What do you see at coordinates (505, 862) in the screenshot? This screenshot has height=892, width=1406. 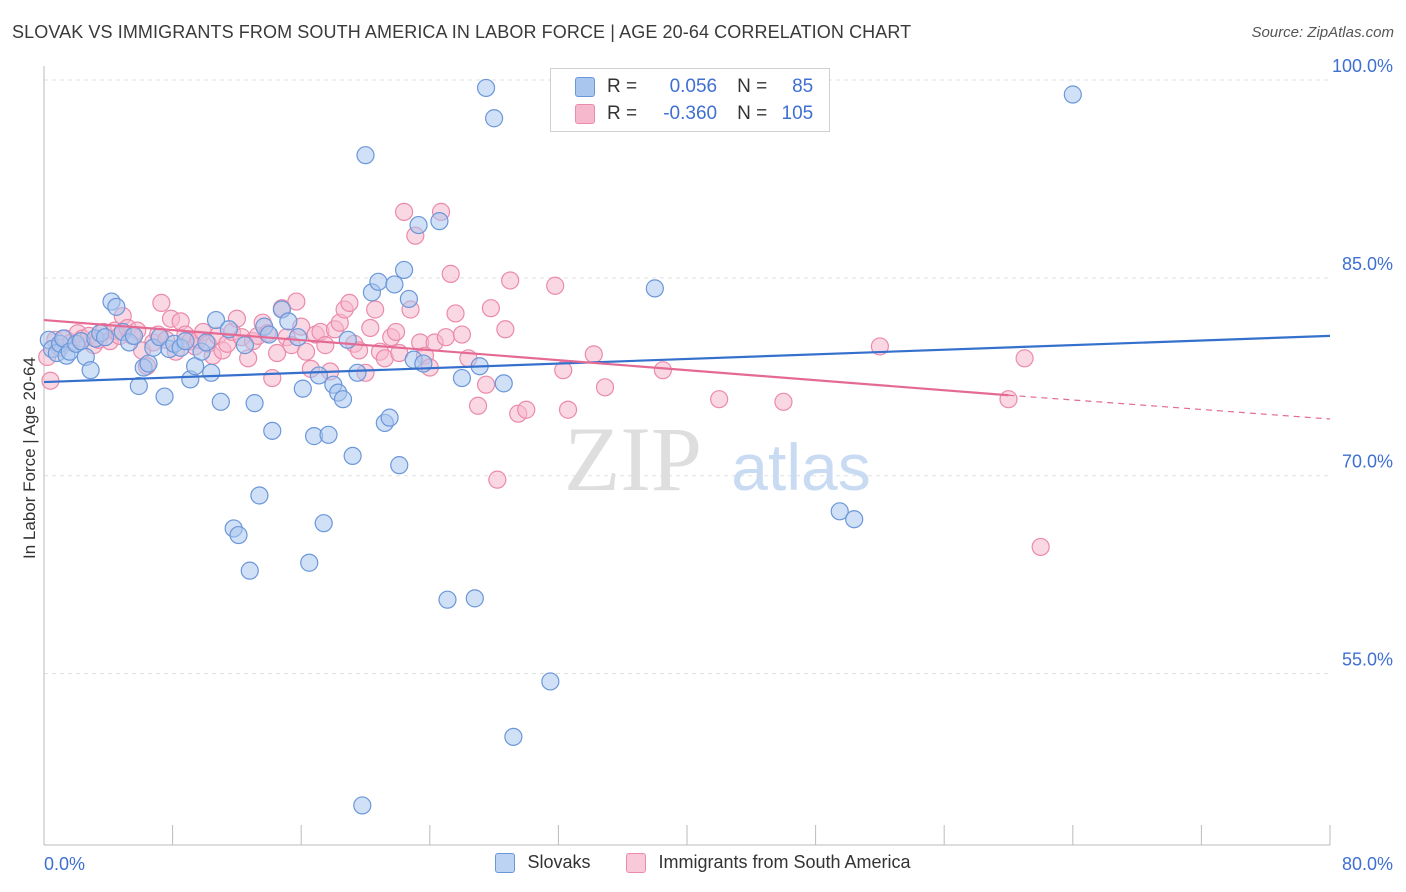 I see `series-swatch-slovaks` at bounding box center [505, 862].